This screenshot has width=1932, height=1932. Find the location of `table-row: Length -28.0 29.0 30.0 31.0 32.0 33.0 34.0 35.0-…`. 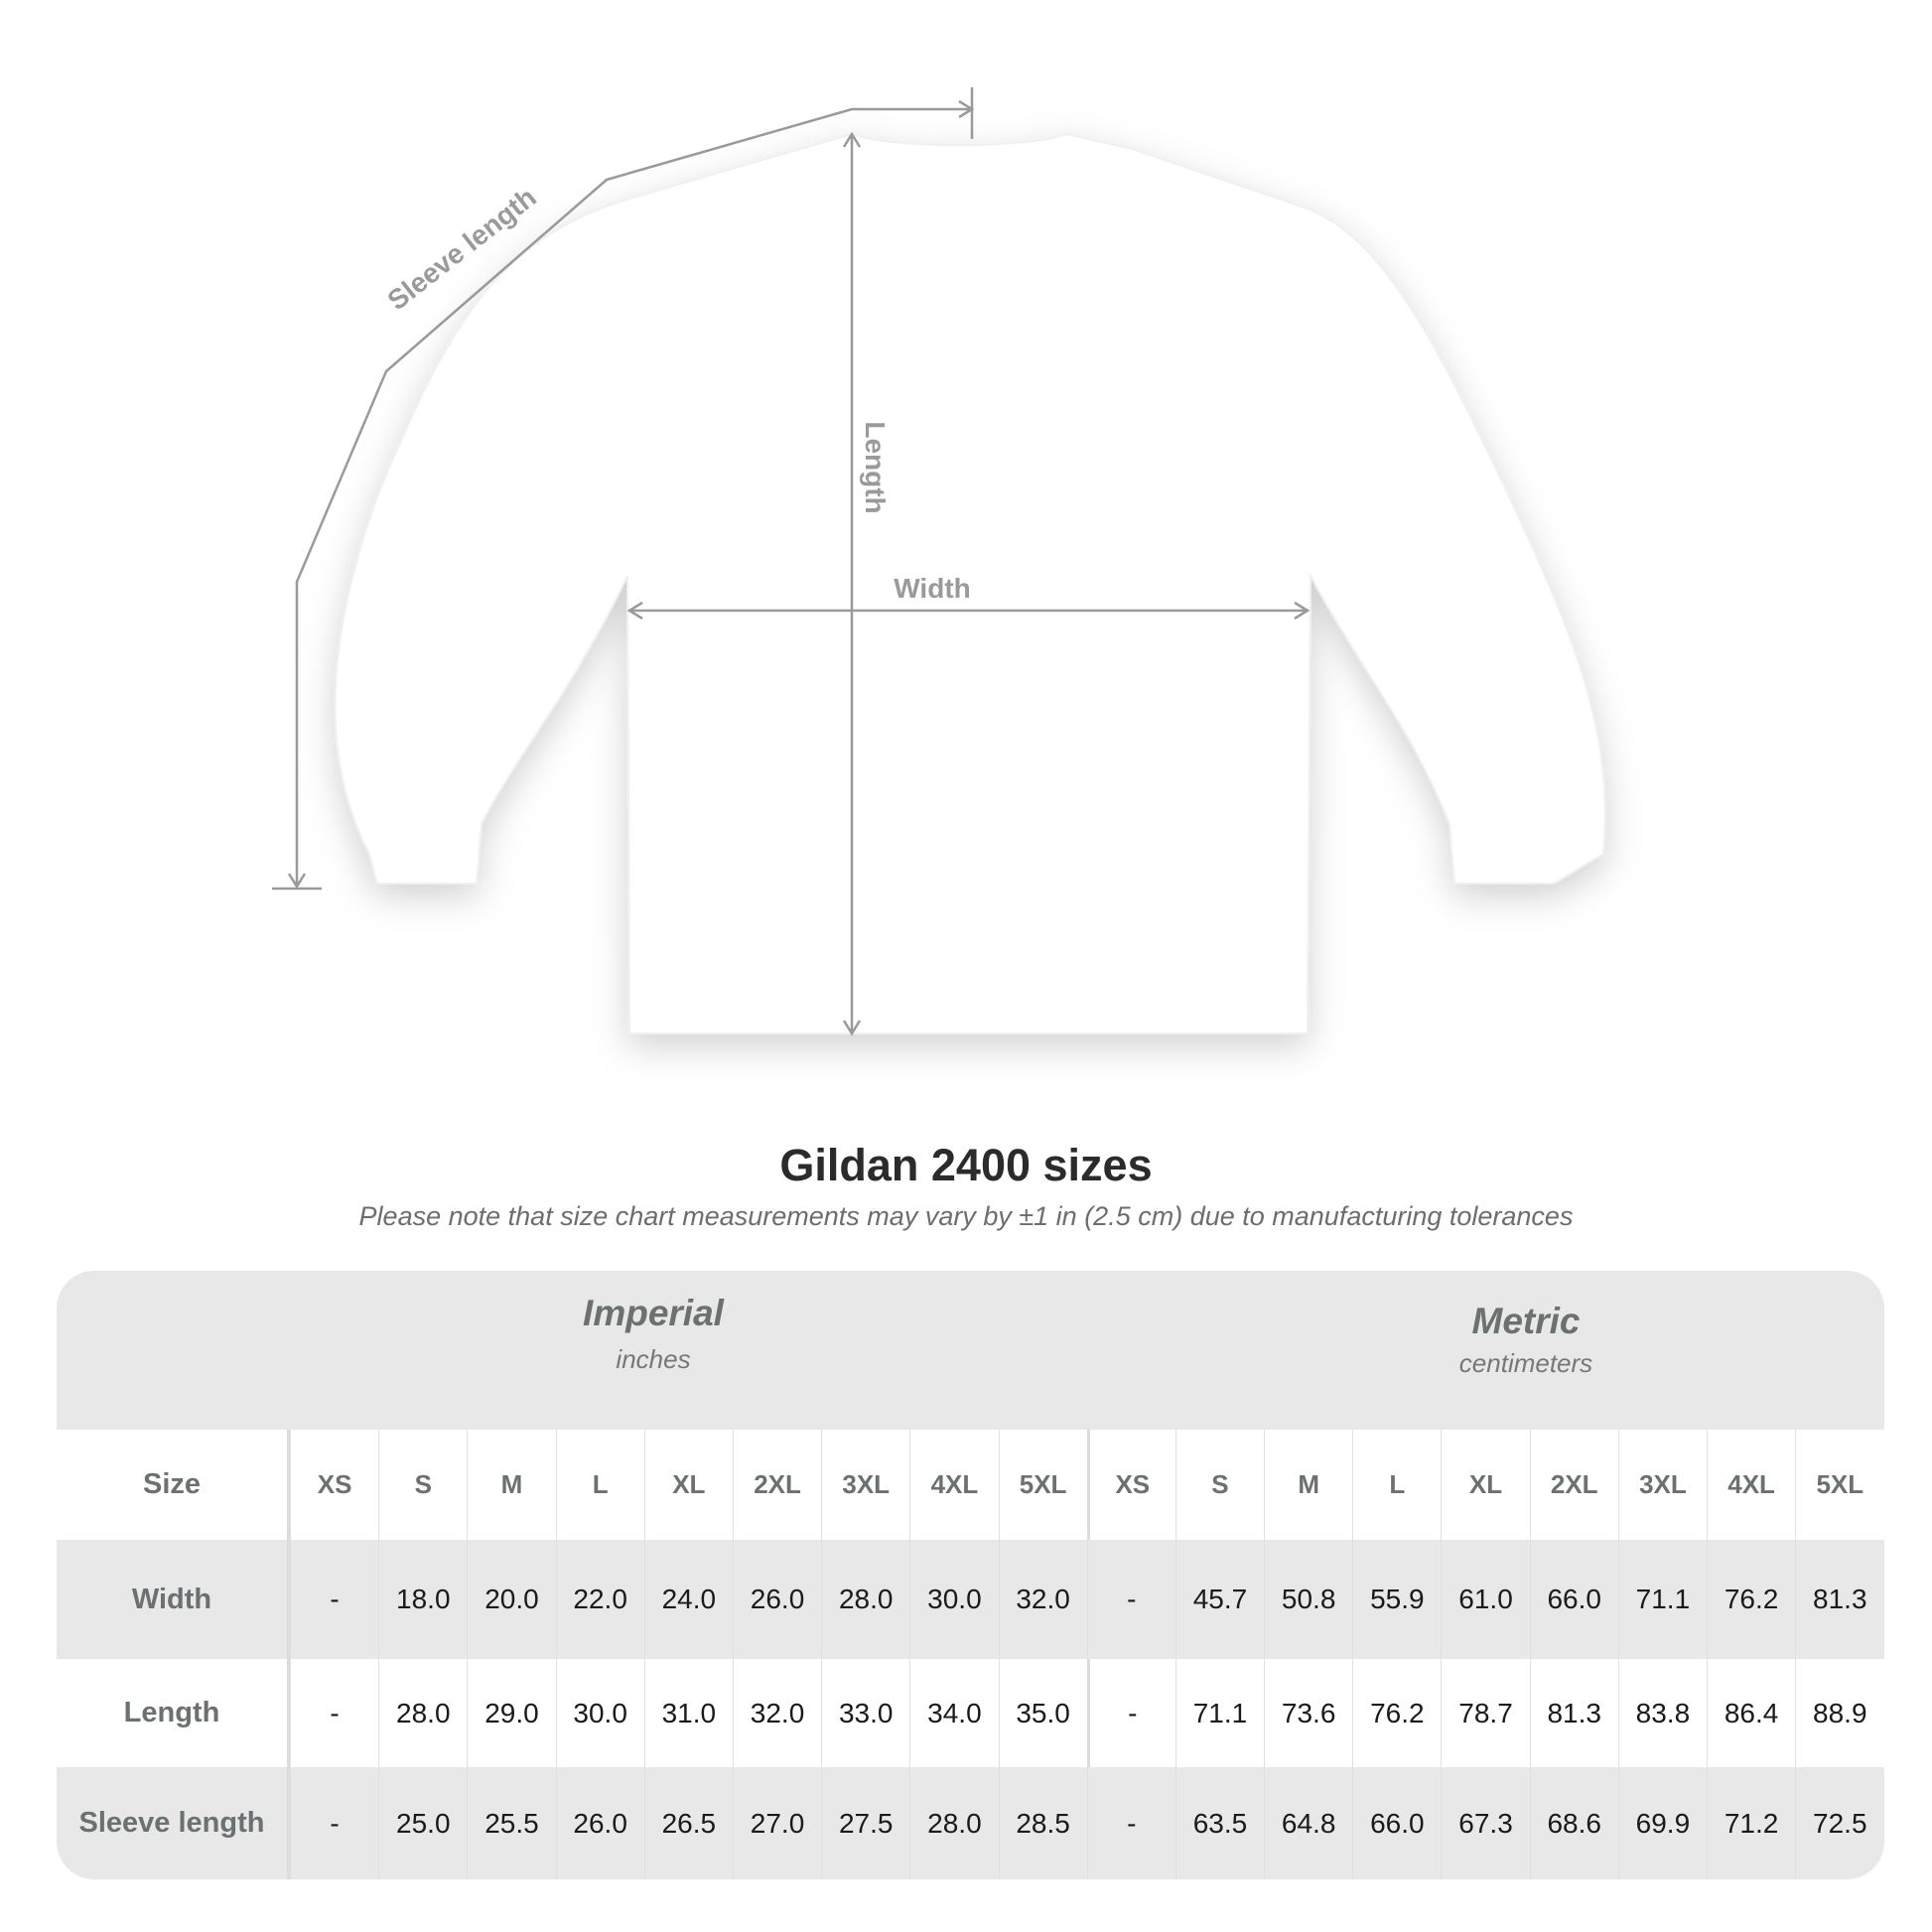

table-row: Length -28.0 29.0 30.0 31.0 32.0 33.0 34.0 35.0-… is located at coordinates (971, 1713).